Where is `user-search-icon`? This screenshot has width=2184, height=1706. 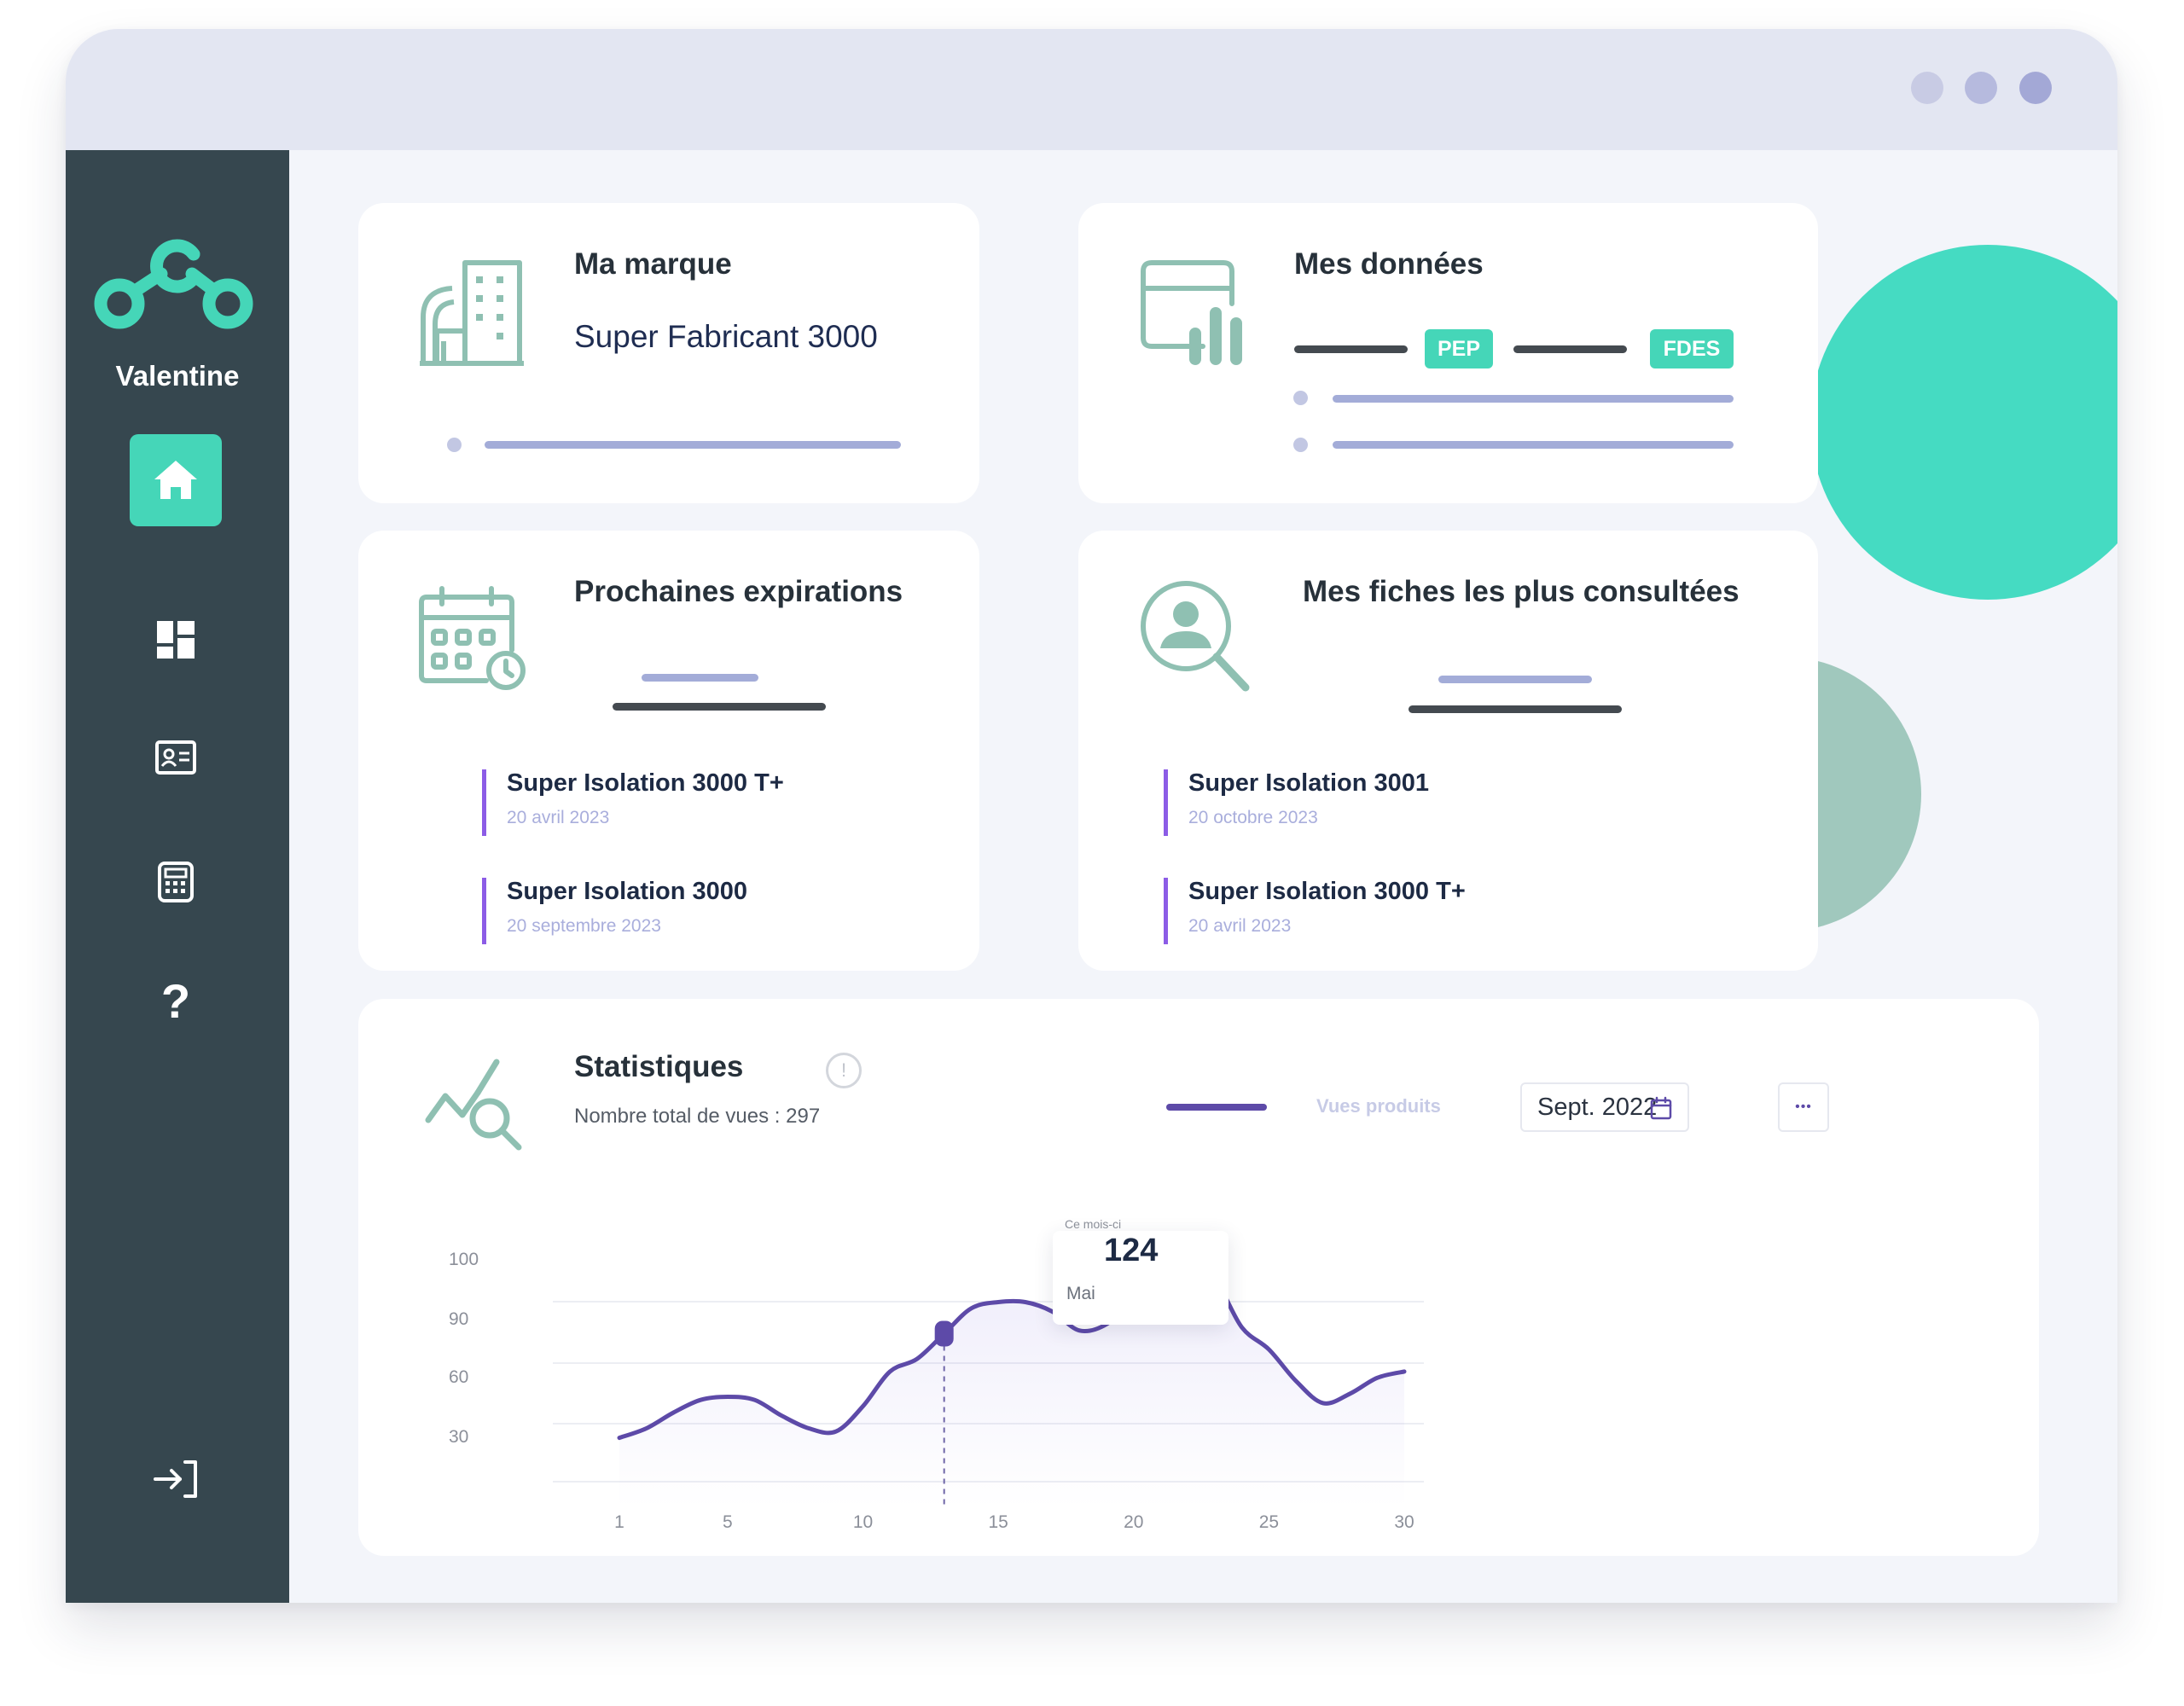
user-search-icon is located at coordinates (1196, 636).